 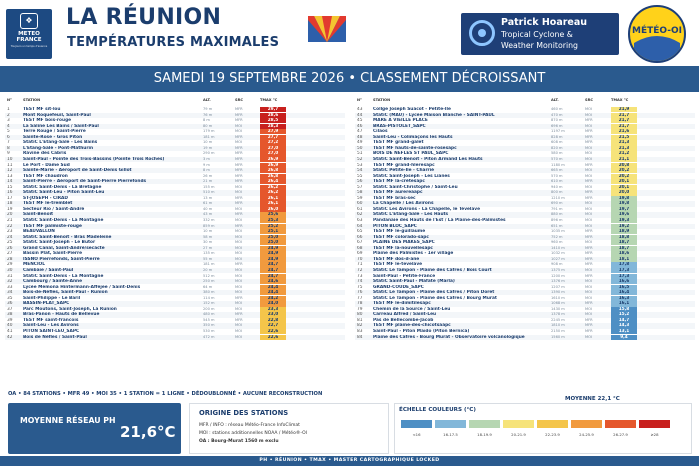 I want to click on tmax-cell: 15,2, so click(x=624, y=315).